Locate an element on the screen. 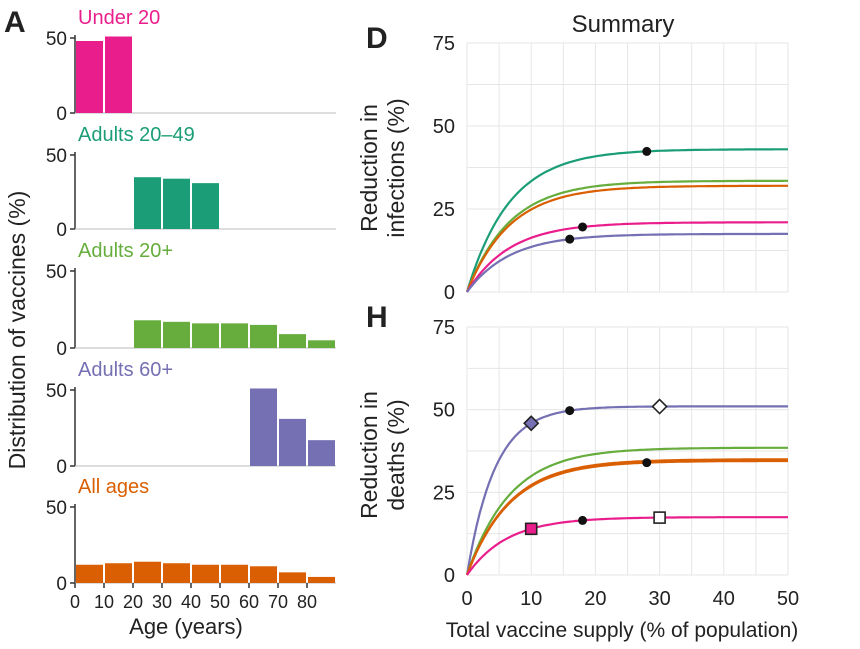  open-diamond-marker is located at coordinates (660, 407).